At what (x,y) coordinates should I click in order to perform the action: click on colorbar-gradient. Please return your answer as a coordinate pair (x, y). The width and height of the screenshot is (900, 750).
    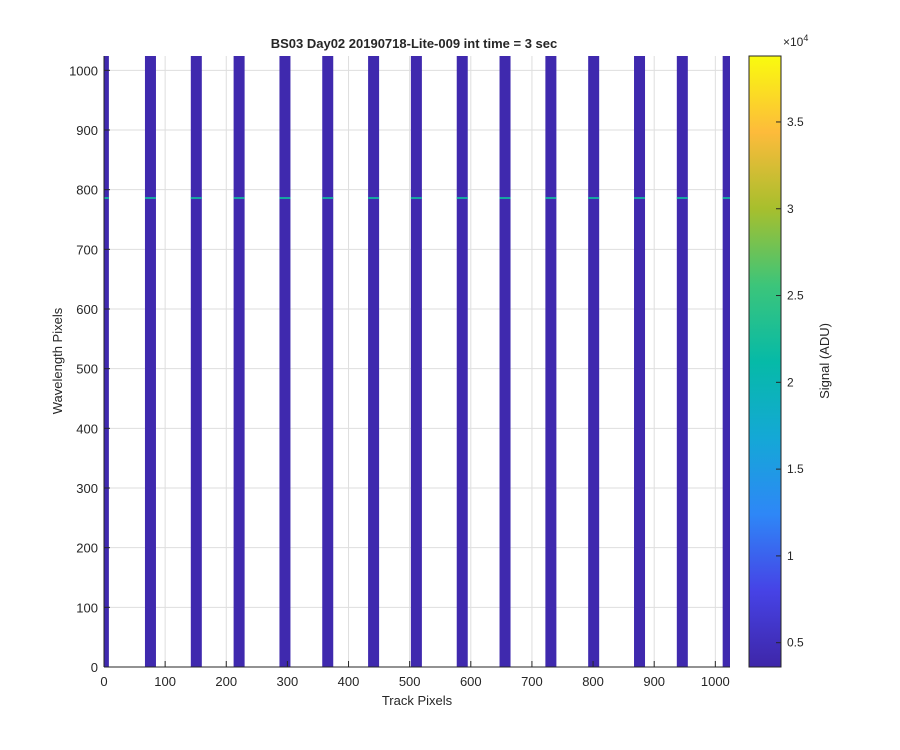
    Looking at the image, I should click on (765, 361).